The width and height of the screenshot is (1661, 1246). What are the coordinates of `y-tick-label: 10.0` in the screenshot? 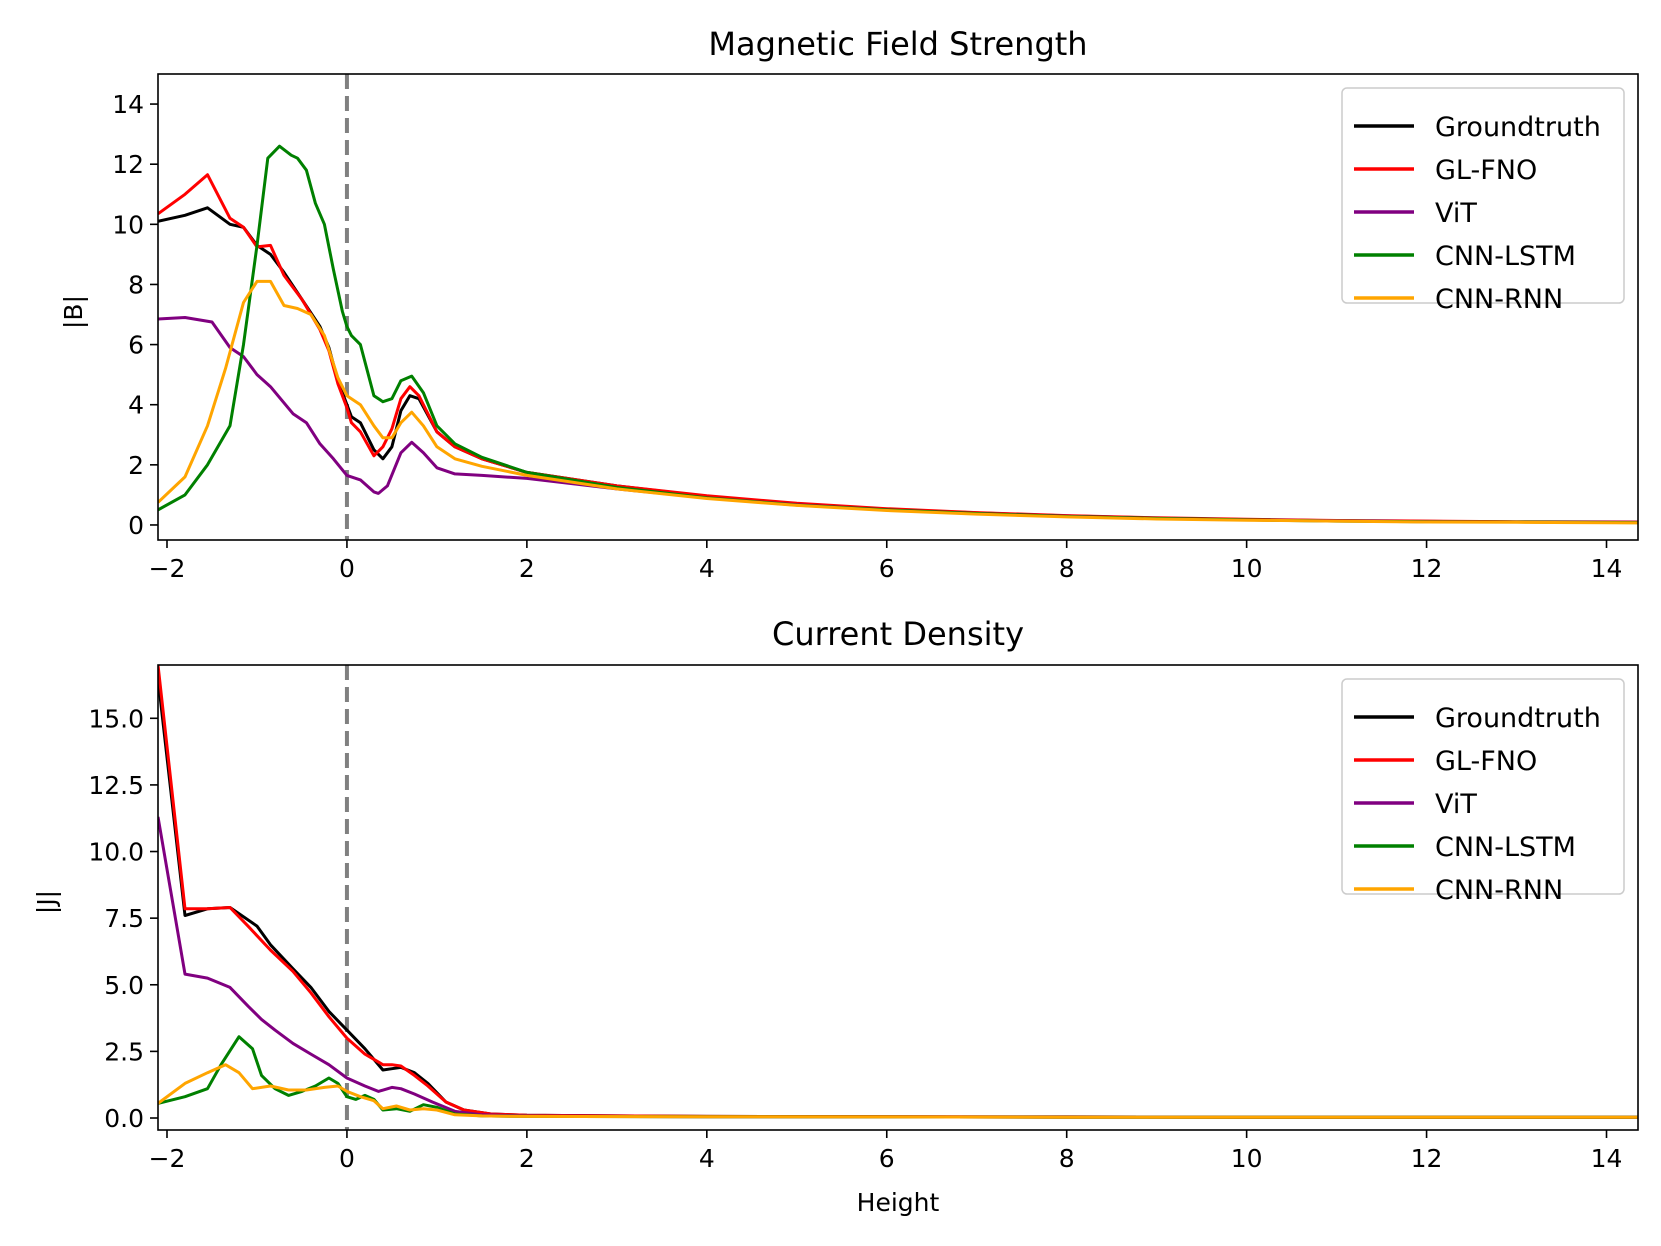 It's located at (116, 852).